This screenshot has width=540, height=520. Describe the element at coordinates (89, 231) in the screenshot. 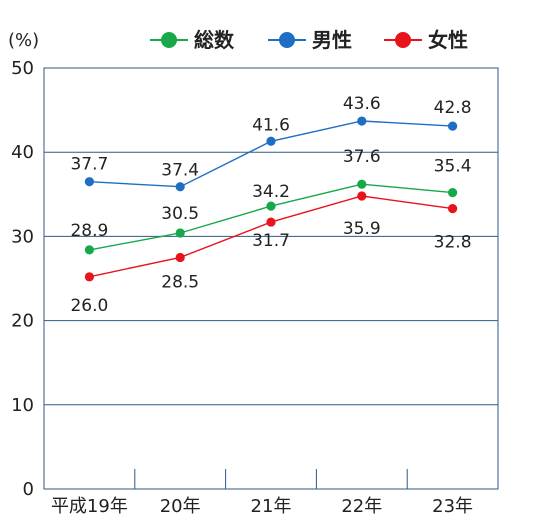

I see `data-label: 28.9` at that location.